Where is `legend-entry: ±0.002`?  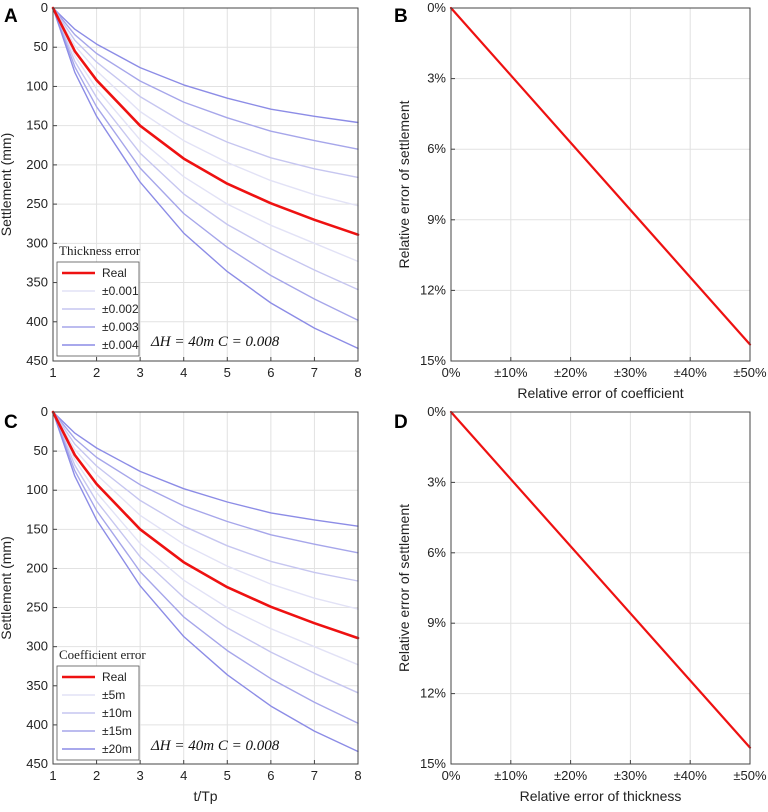 legend-entry: ±0.002 is located at coordinates (120, 309).